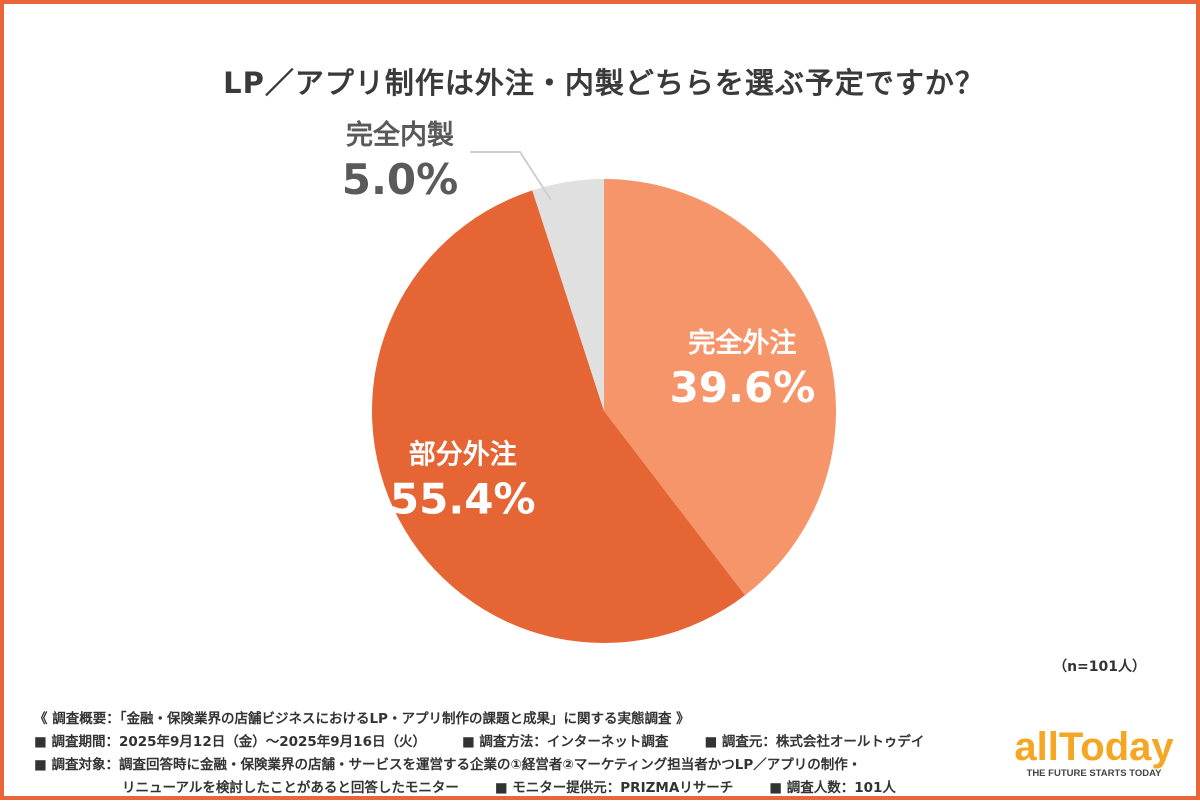 The image size is (1200, 804). What do you see at coordinates (400, 135) in the screenshot?
I see `slice-label: 完全内製` at bounding box center [400, 135].